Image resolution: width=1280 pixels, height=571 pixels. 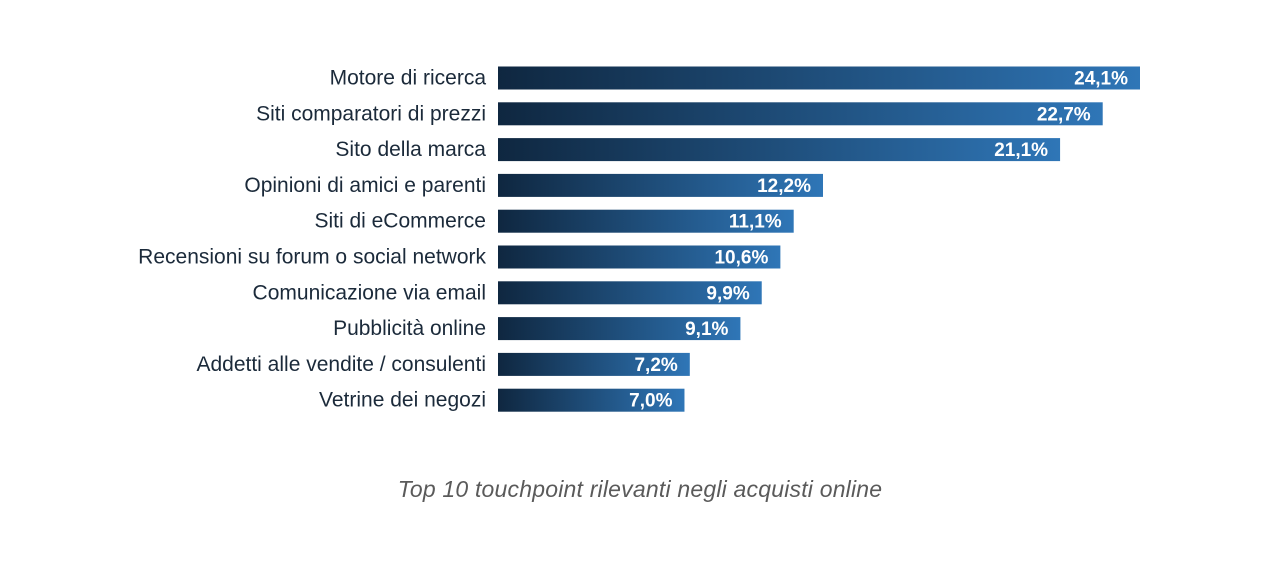 I want to click on category-label: Recensioni su forum o social network, so click(x=312, y=257).